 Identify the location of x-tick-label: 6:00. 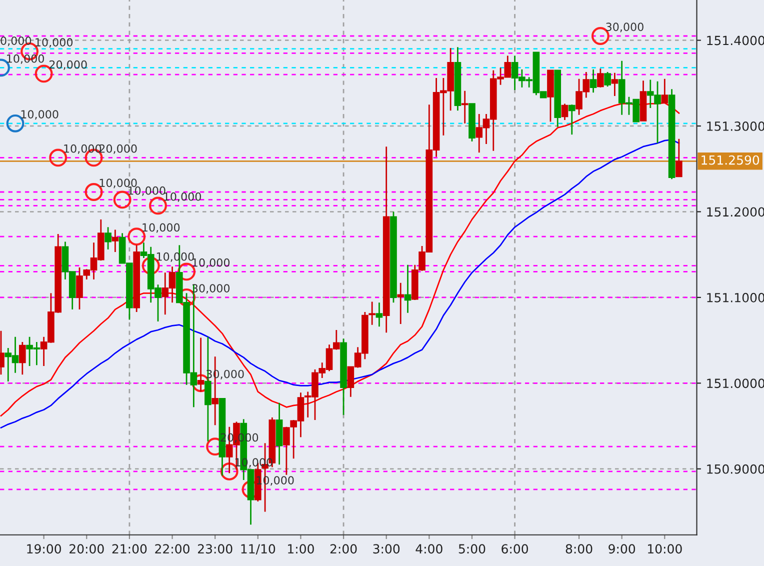
(515, 549).